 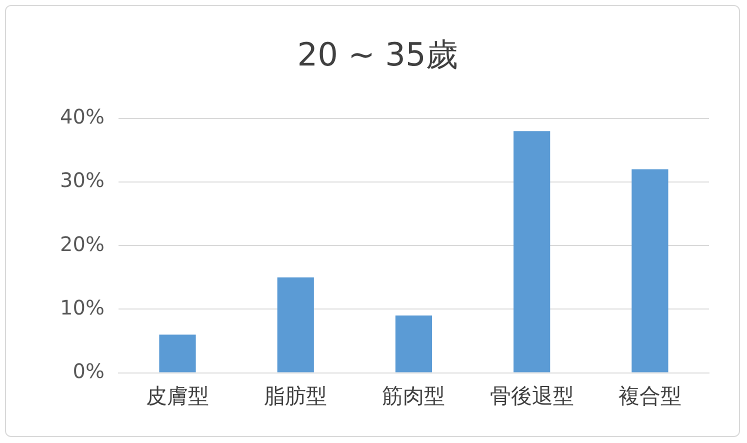 What do you see at coordinates (650, 396) in the screenshot?
I see `x-tick-label: 複合型` at bounding box center [650, 396].